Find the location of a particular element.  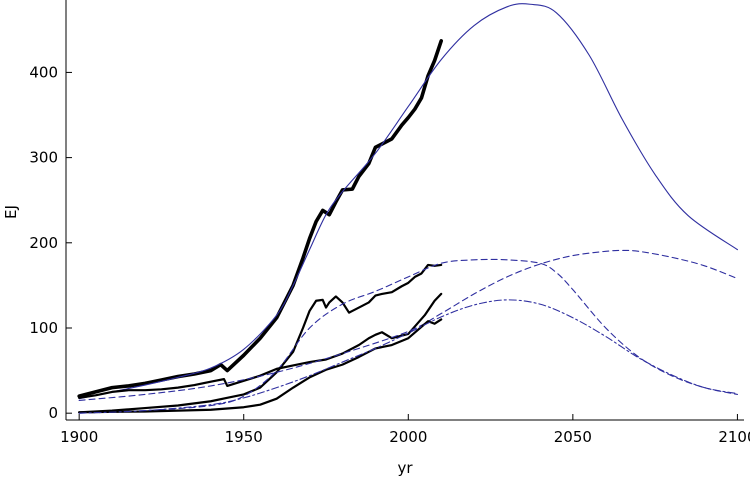

y-tick-label: 300 is located at coordinates (43, 158).